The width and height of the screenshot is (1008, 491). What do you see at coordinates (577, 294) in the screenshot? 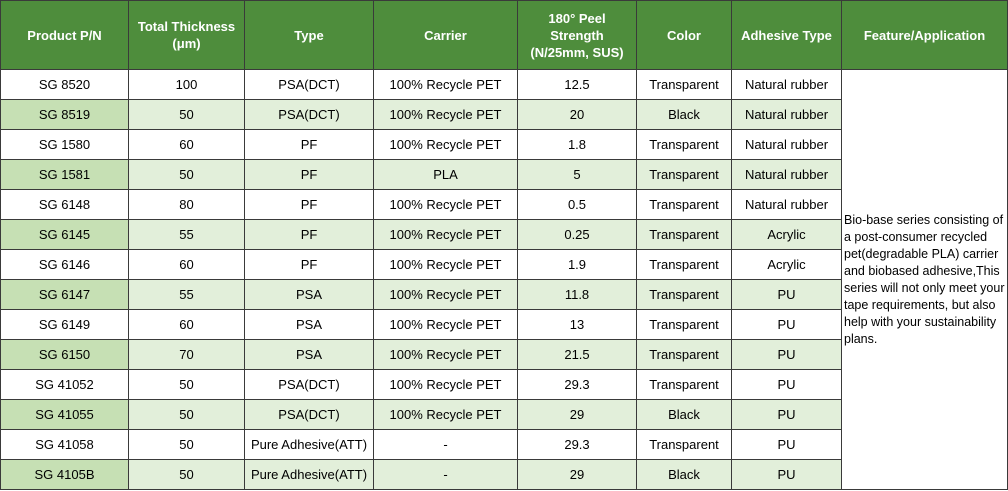
I see `table-cell: 11.8` at bounding box center [577, 294].